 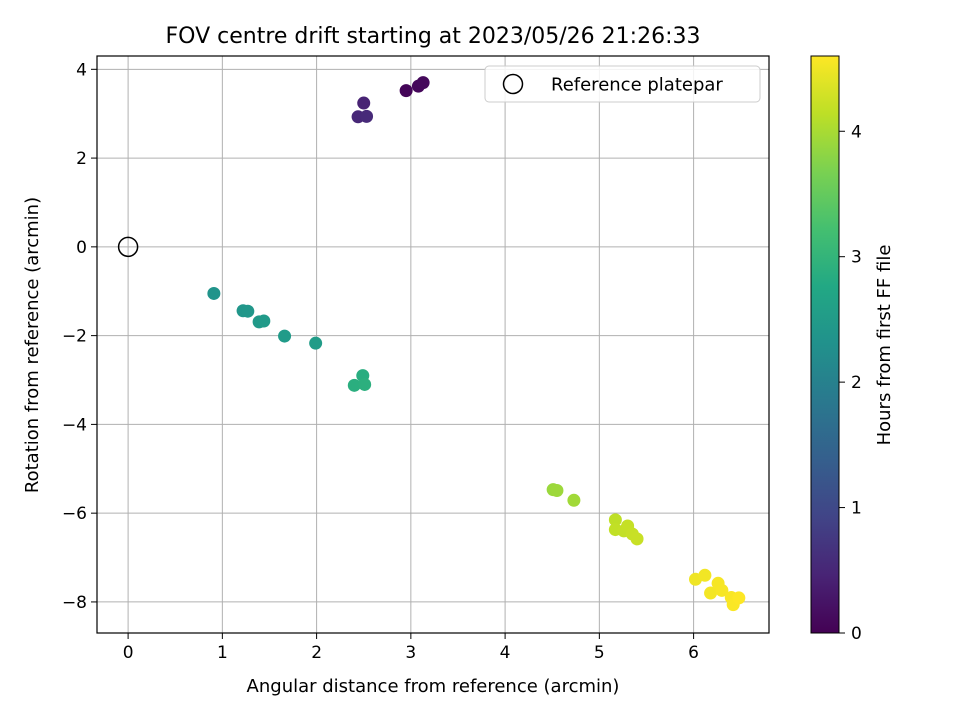 What do you see at coordinates (513, 84) in the screenshot?
I see `legend-marker-icon` at bounding box center [513, 84].